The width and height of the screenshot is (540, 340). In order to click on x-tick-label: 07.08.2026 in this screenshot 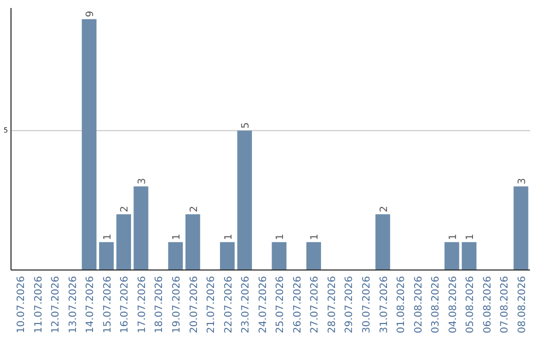, I will do `click(505, 305)`.